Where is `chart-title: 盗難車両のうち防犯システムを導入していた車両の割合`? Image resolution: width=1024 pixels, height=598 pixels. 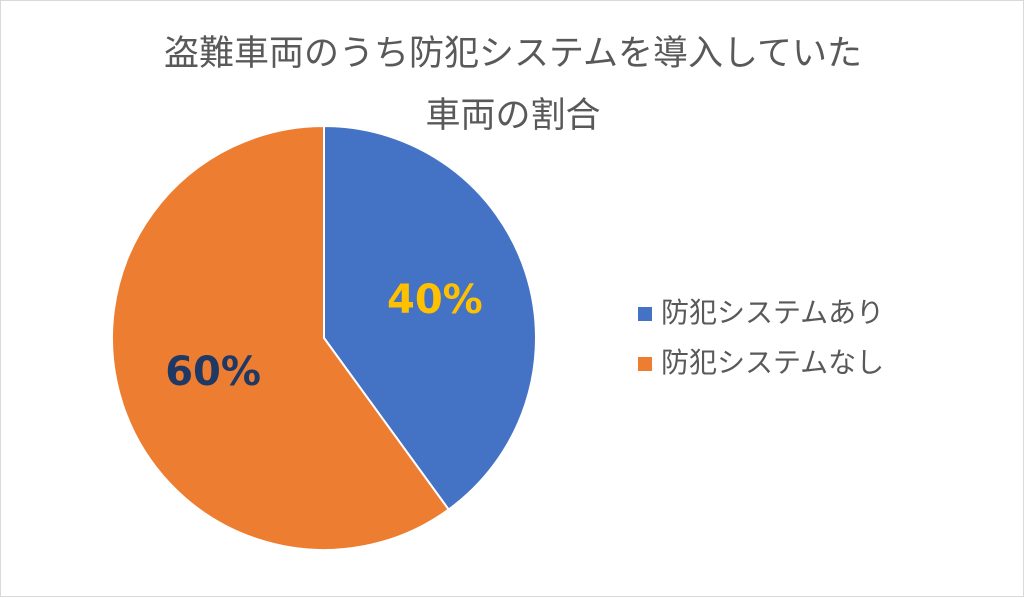
chart-title: 盗難車両のうち防犯システムを導入していた車両の割合 is located at coordinates (513, 85).